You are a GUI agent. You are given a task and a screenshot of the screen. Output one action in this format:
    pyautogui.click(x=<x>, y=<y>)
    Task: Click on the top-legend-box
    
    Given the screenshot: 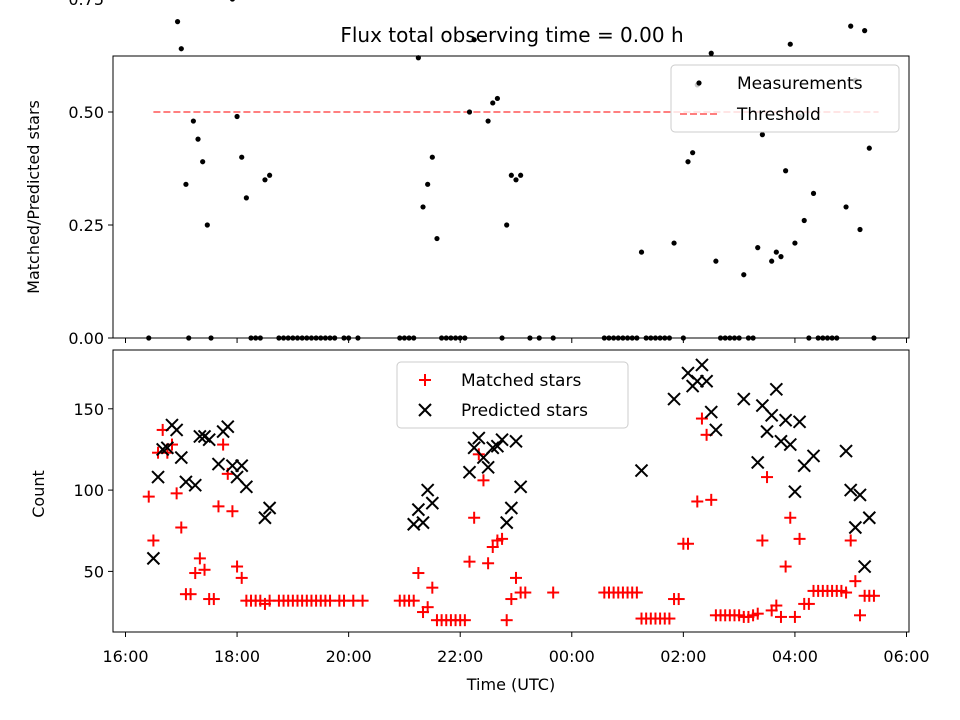 What is the action you would take?
    pyautogui.click(x=785, y=98)
    